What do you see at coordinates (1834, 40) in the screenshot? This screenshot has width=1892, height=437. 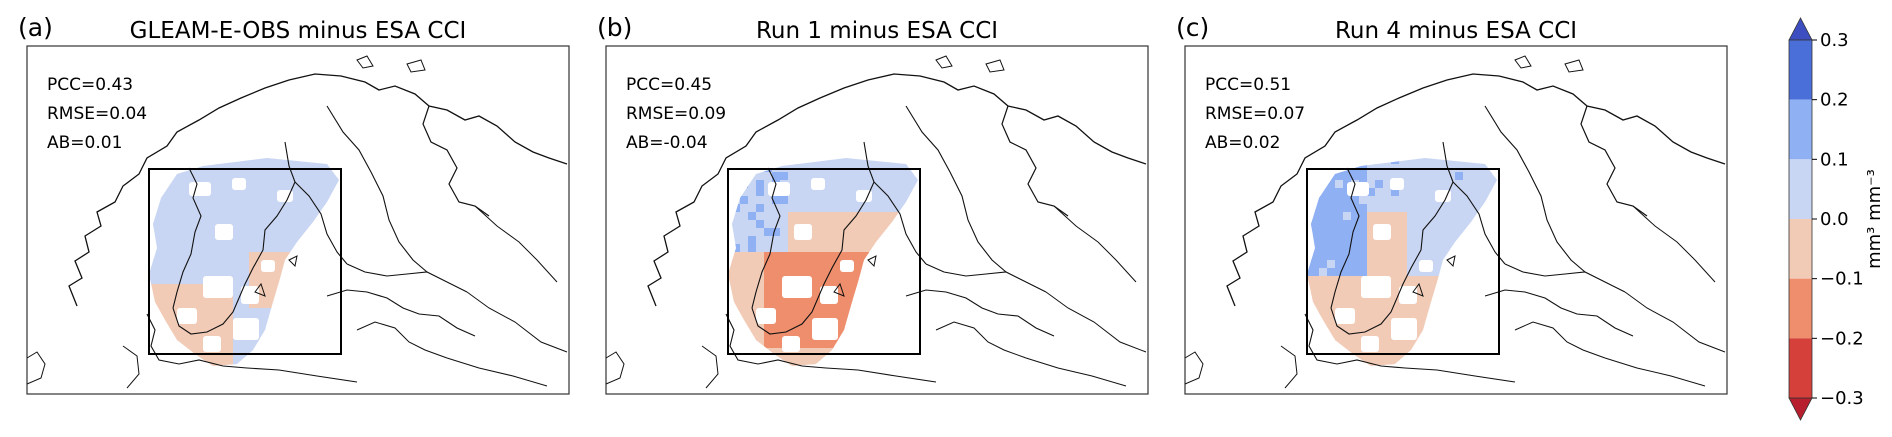 I see `colorbar-tick-label: 0.3` at bounding box center [1834, 40].